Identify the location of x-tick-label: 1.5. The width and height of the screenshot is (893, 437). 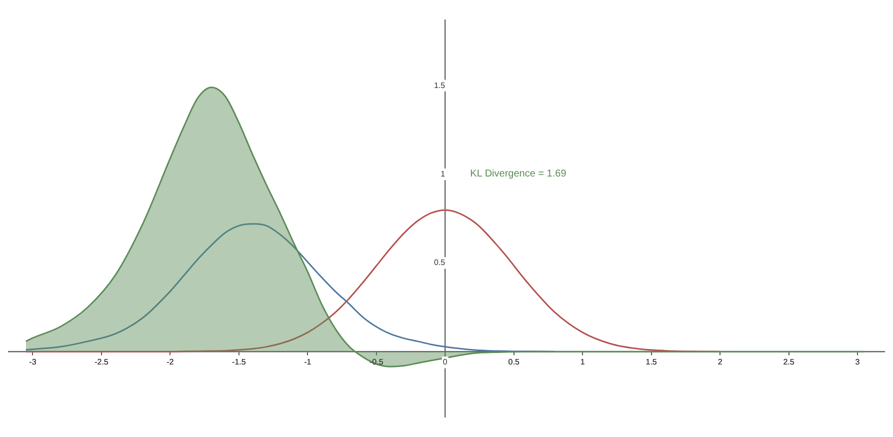
(652, 362).